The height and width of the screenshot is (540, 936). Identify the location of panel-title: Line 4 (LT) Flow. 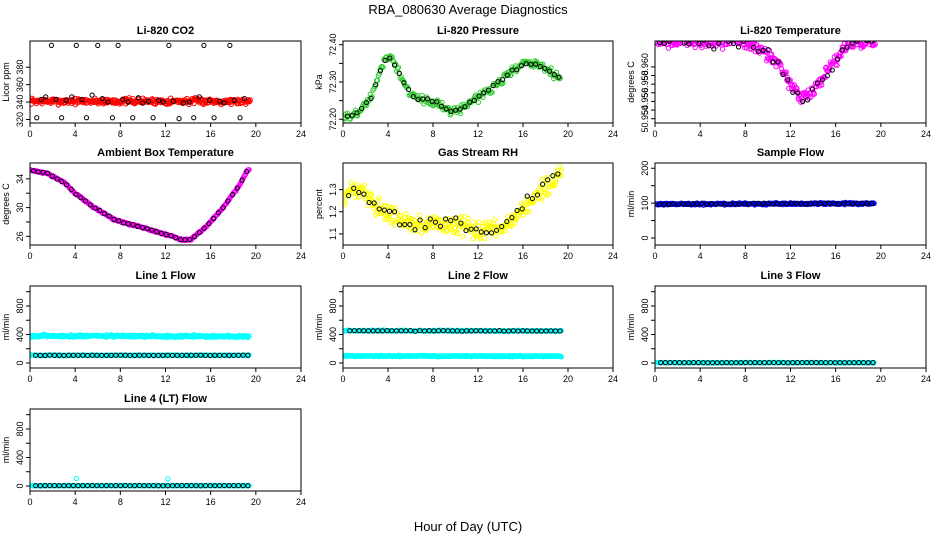
(165, 399).